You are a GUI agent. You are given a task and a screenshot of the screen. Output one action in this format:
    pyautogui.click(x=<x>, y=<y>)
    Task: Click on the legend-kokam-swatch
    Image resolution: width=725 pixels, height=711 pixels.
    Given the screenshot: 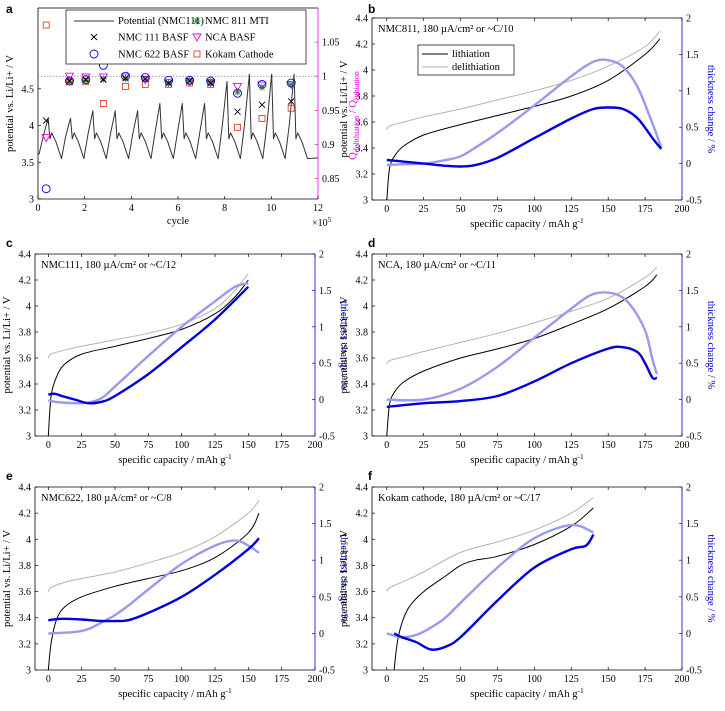 What is the action you would take?
    pyautogui.click(x=197, y=54)
    